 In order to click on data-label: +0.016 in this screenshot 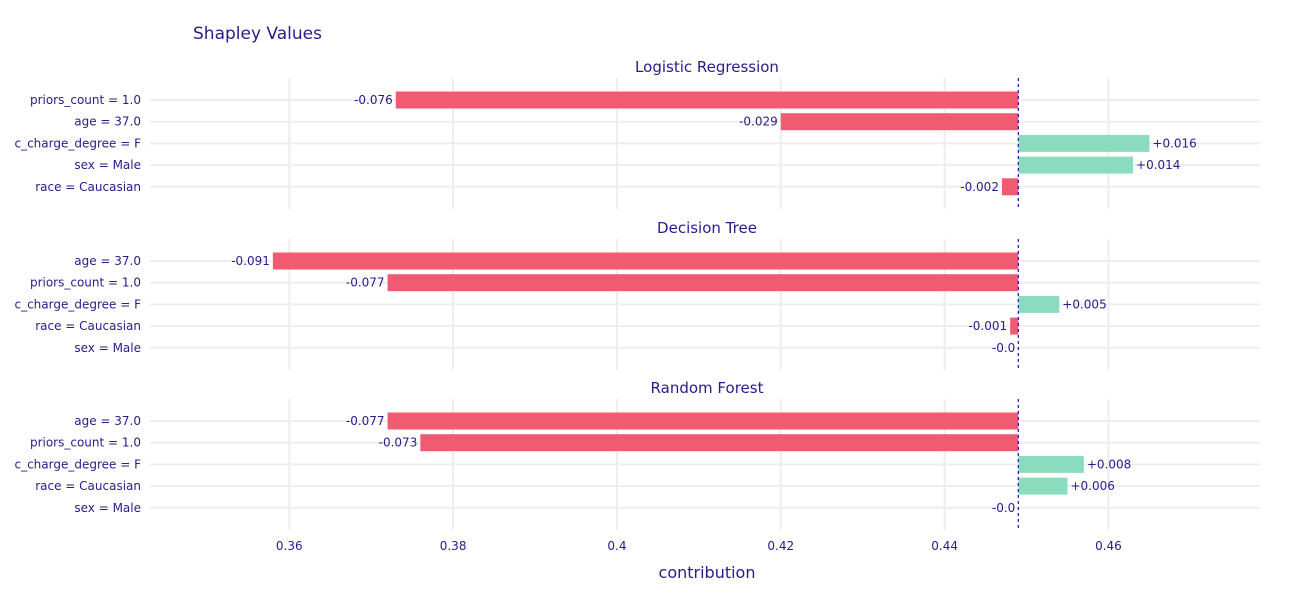, I will do `click(1174, 143)`.